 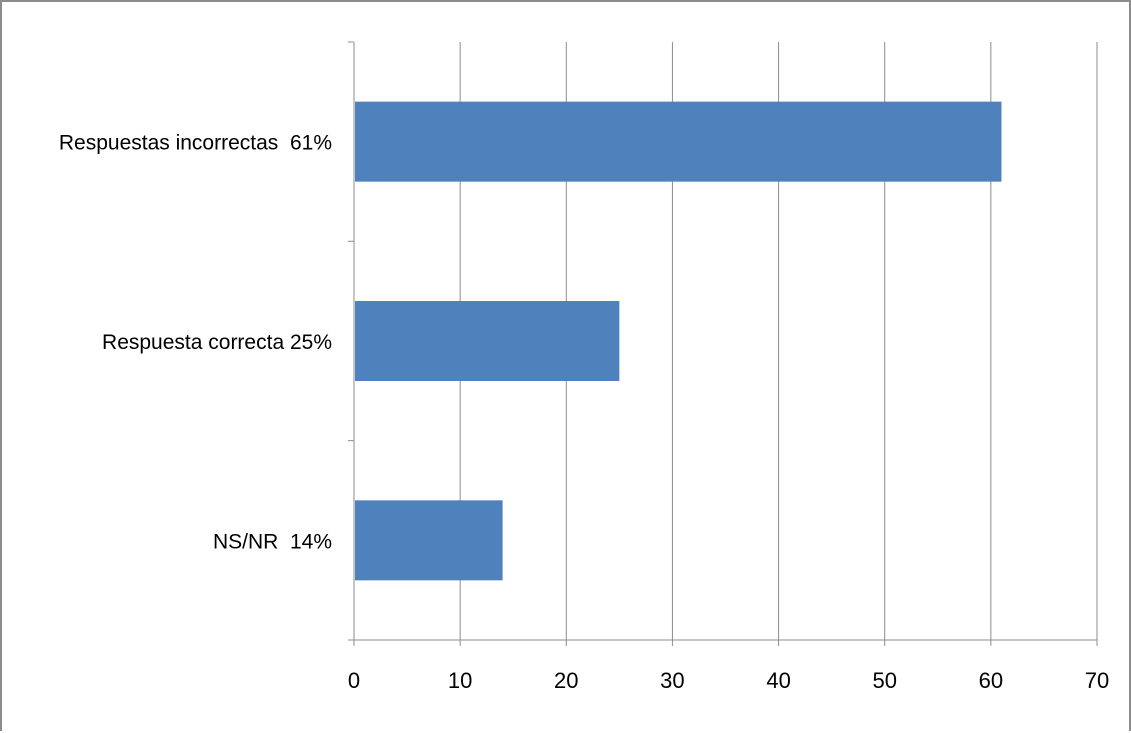 I want to click on category-label-2: Respuesta correcta 25%, so click(x=217, y=342).